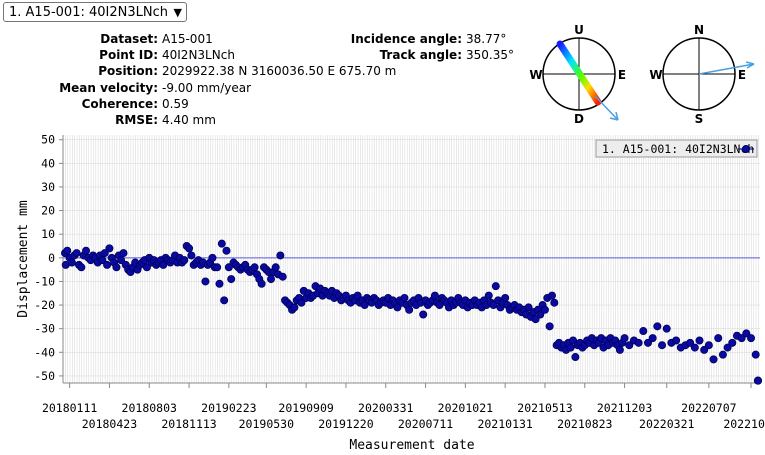 The width and height of the screenshot is (765, 455). What do you see at coordinates (198, 55) in the screenshot?
I see `point-id-value: 40I2N3LNch` at bounding box center [198, 55].